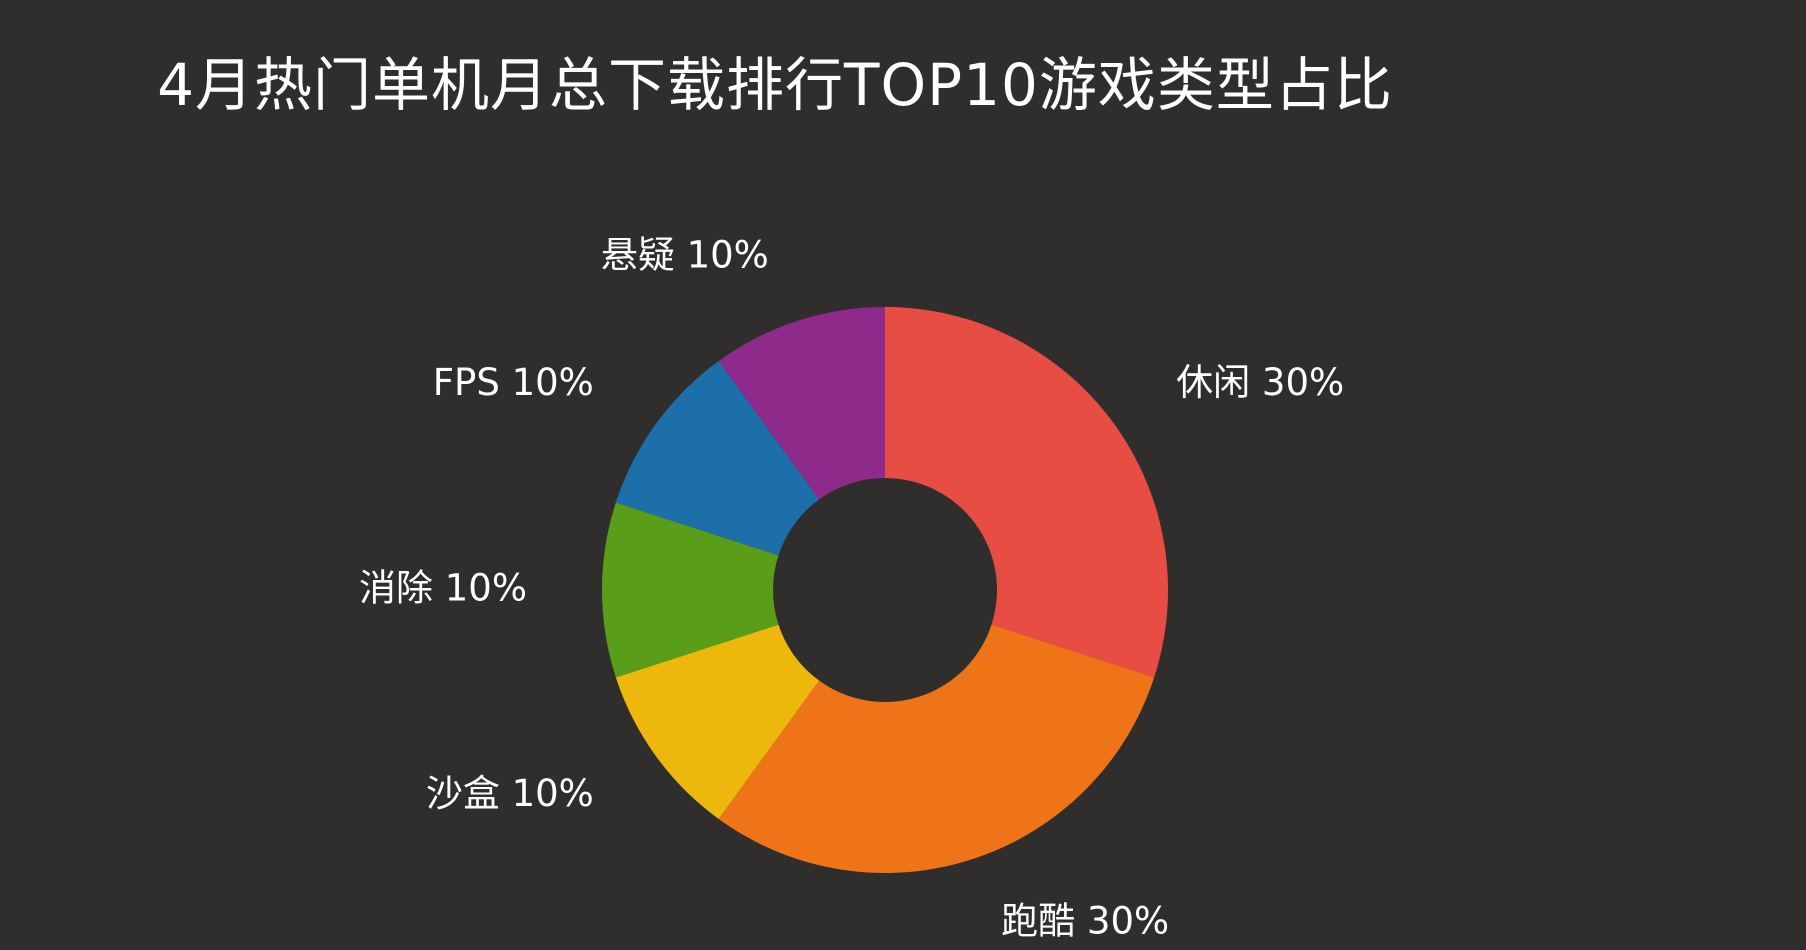 The width and height of the screenshot is (1806, 950). What do you see at coordinates (1027, 492) in the screenshot?
I see `slice-休闲` at bounding box center [1027, 492].